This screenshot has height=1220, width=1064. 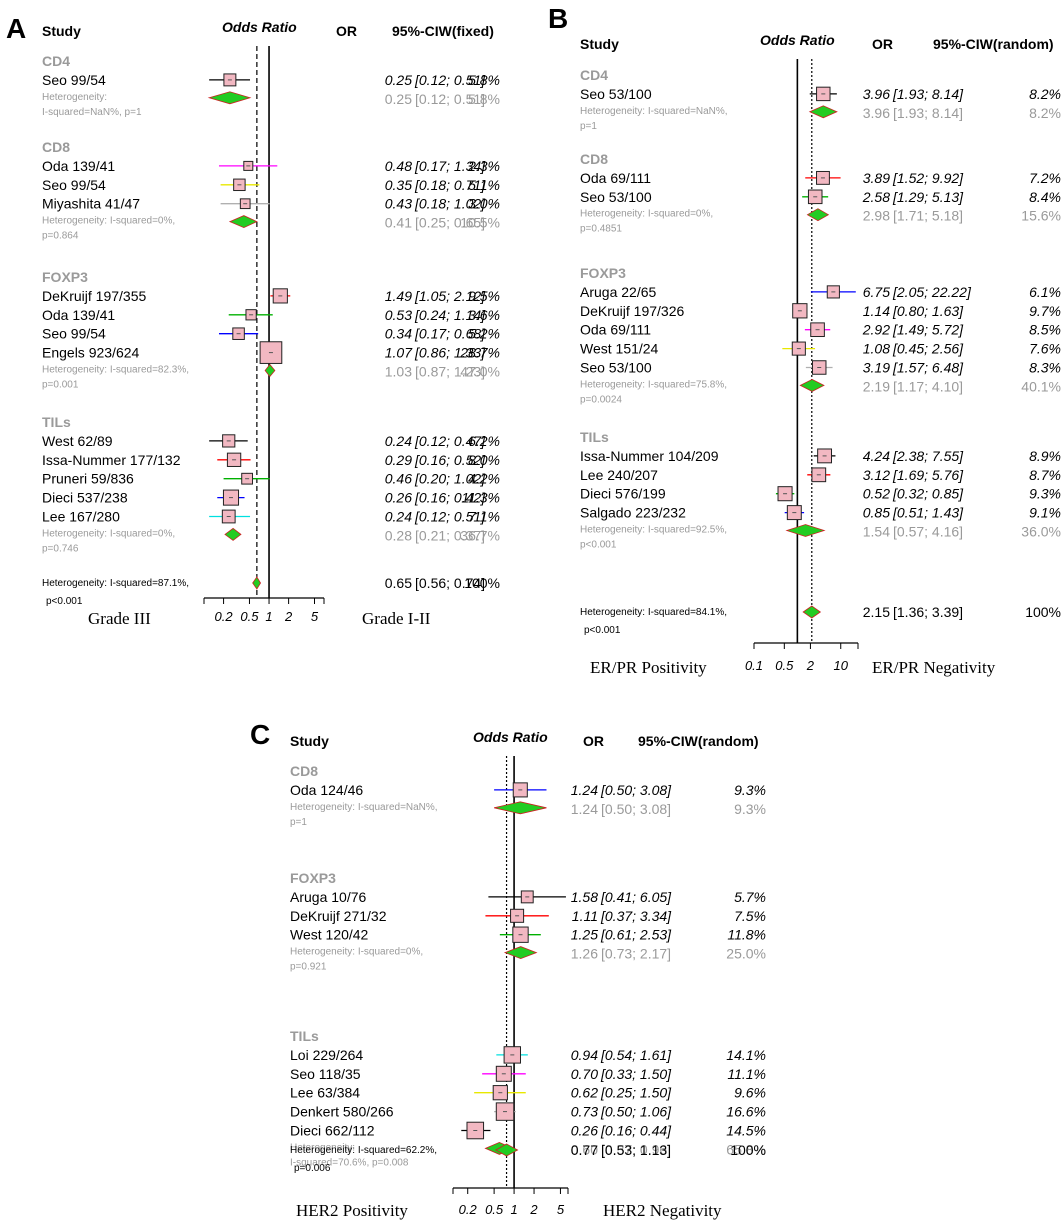 I want to click on summary-weight: 36.0%, so click(x=1041, y=532).